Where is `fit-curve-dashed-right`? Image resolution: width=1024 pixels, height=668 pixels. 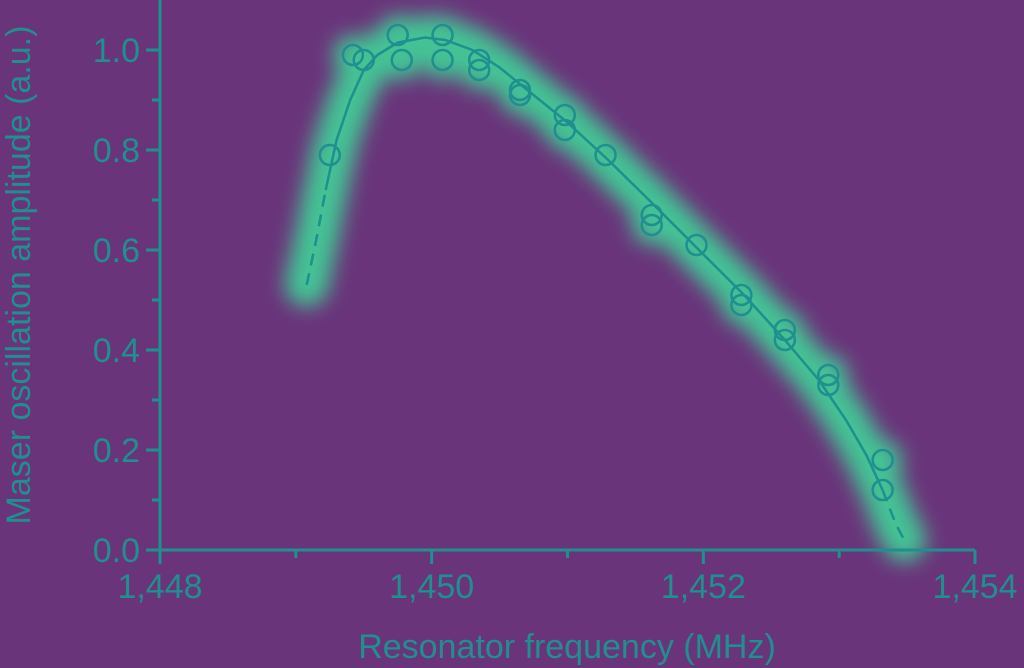 fit-curve-dashed-right is located at coordinates (893, 515).